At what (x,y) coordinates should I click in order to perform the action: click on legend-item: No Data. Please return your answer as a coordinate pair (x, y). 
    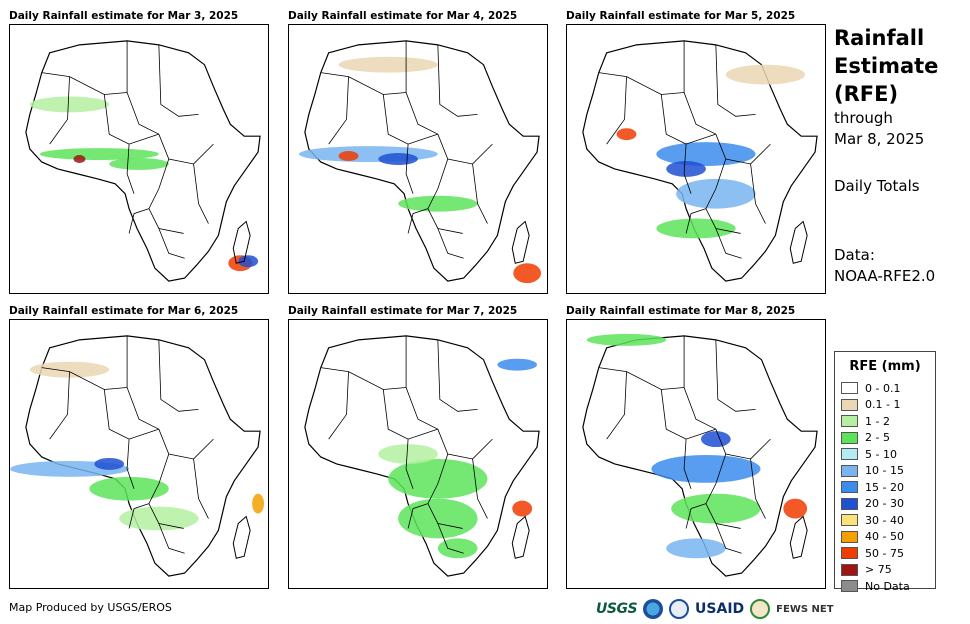
    Looking at the image, I should click on (888, 586).